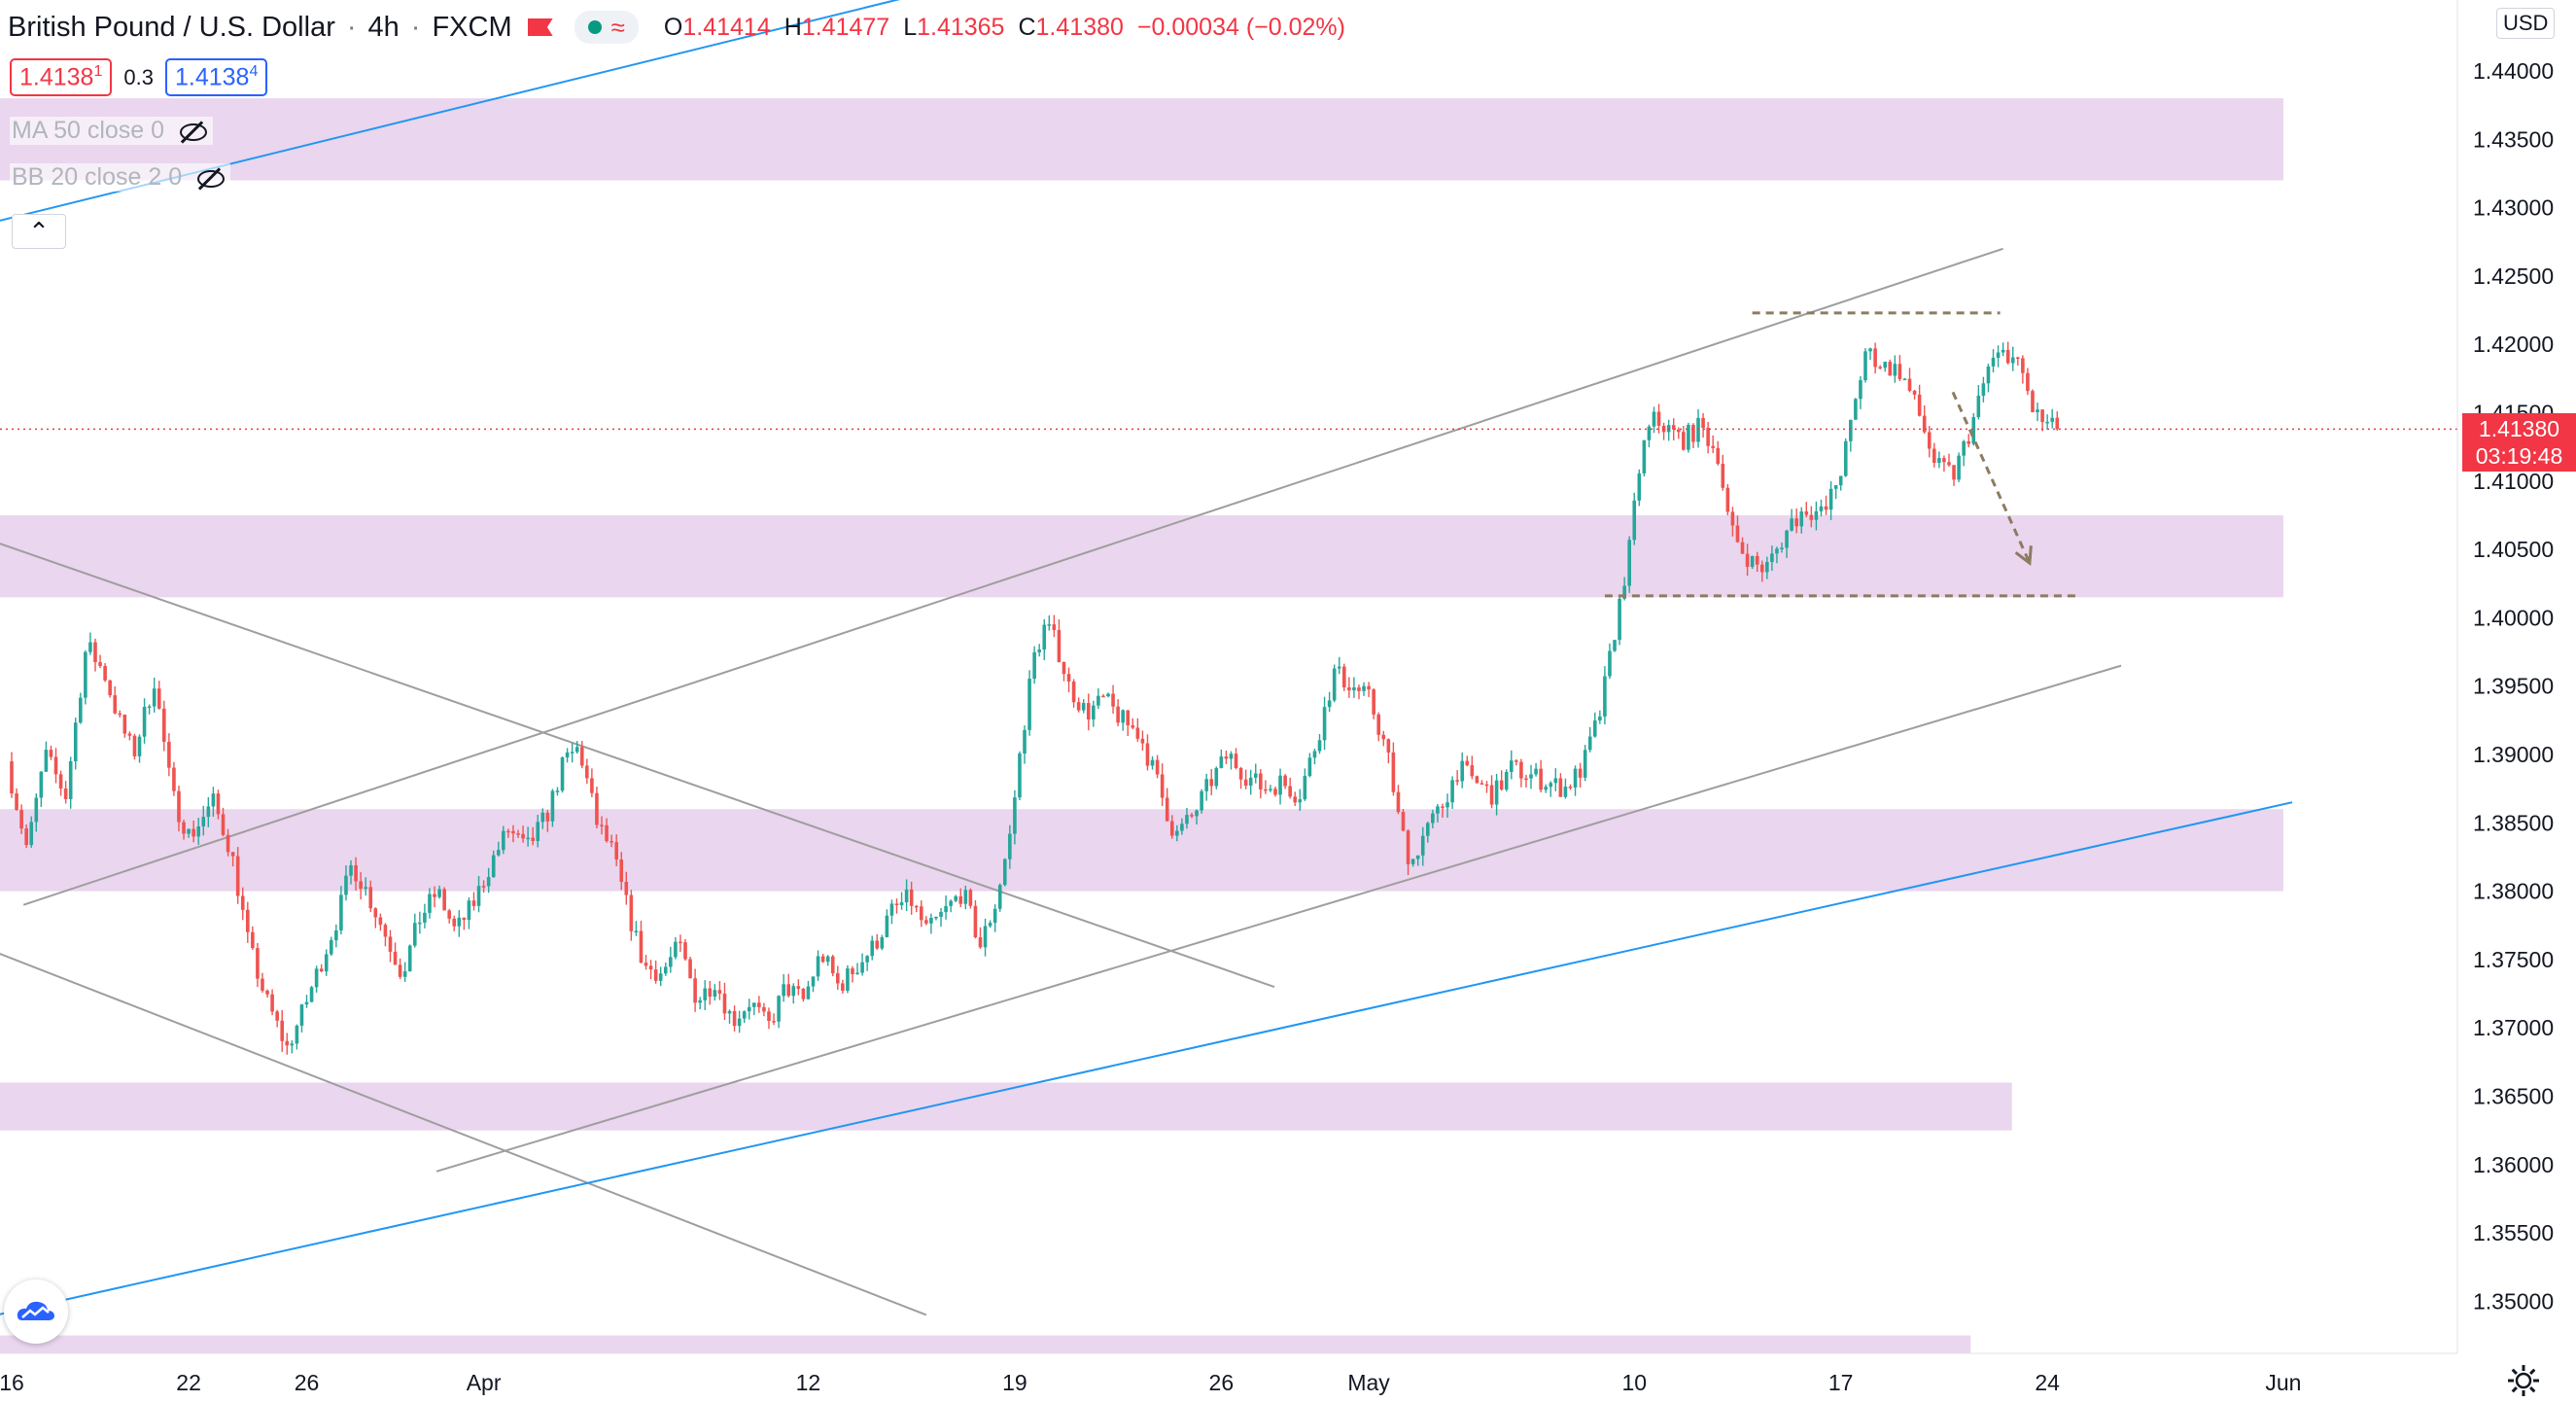 The height and width of the screenshot is (1402, 2576). Describe the element at coordinates (845, 27) in the screenshot. I see `high-value: 1.41477` at that location.